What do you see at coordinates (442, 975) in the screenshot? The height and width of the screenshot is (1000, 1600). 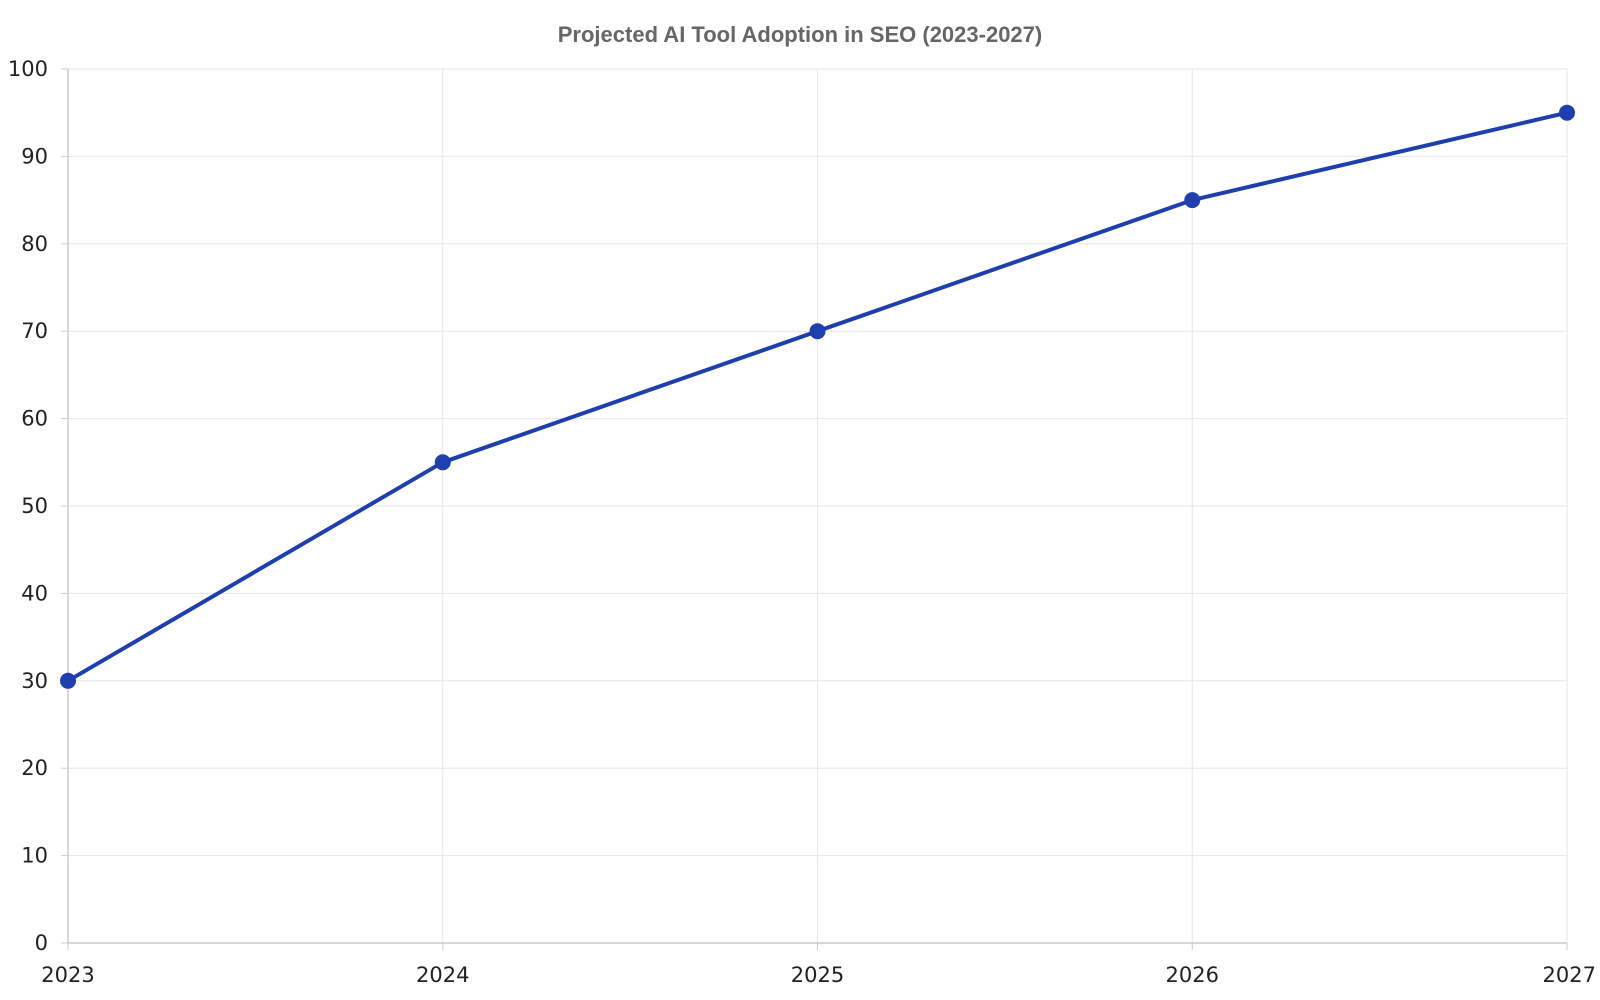 I see `x-tick-label: 2024` at bounding box center [442, 975].